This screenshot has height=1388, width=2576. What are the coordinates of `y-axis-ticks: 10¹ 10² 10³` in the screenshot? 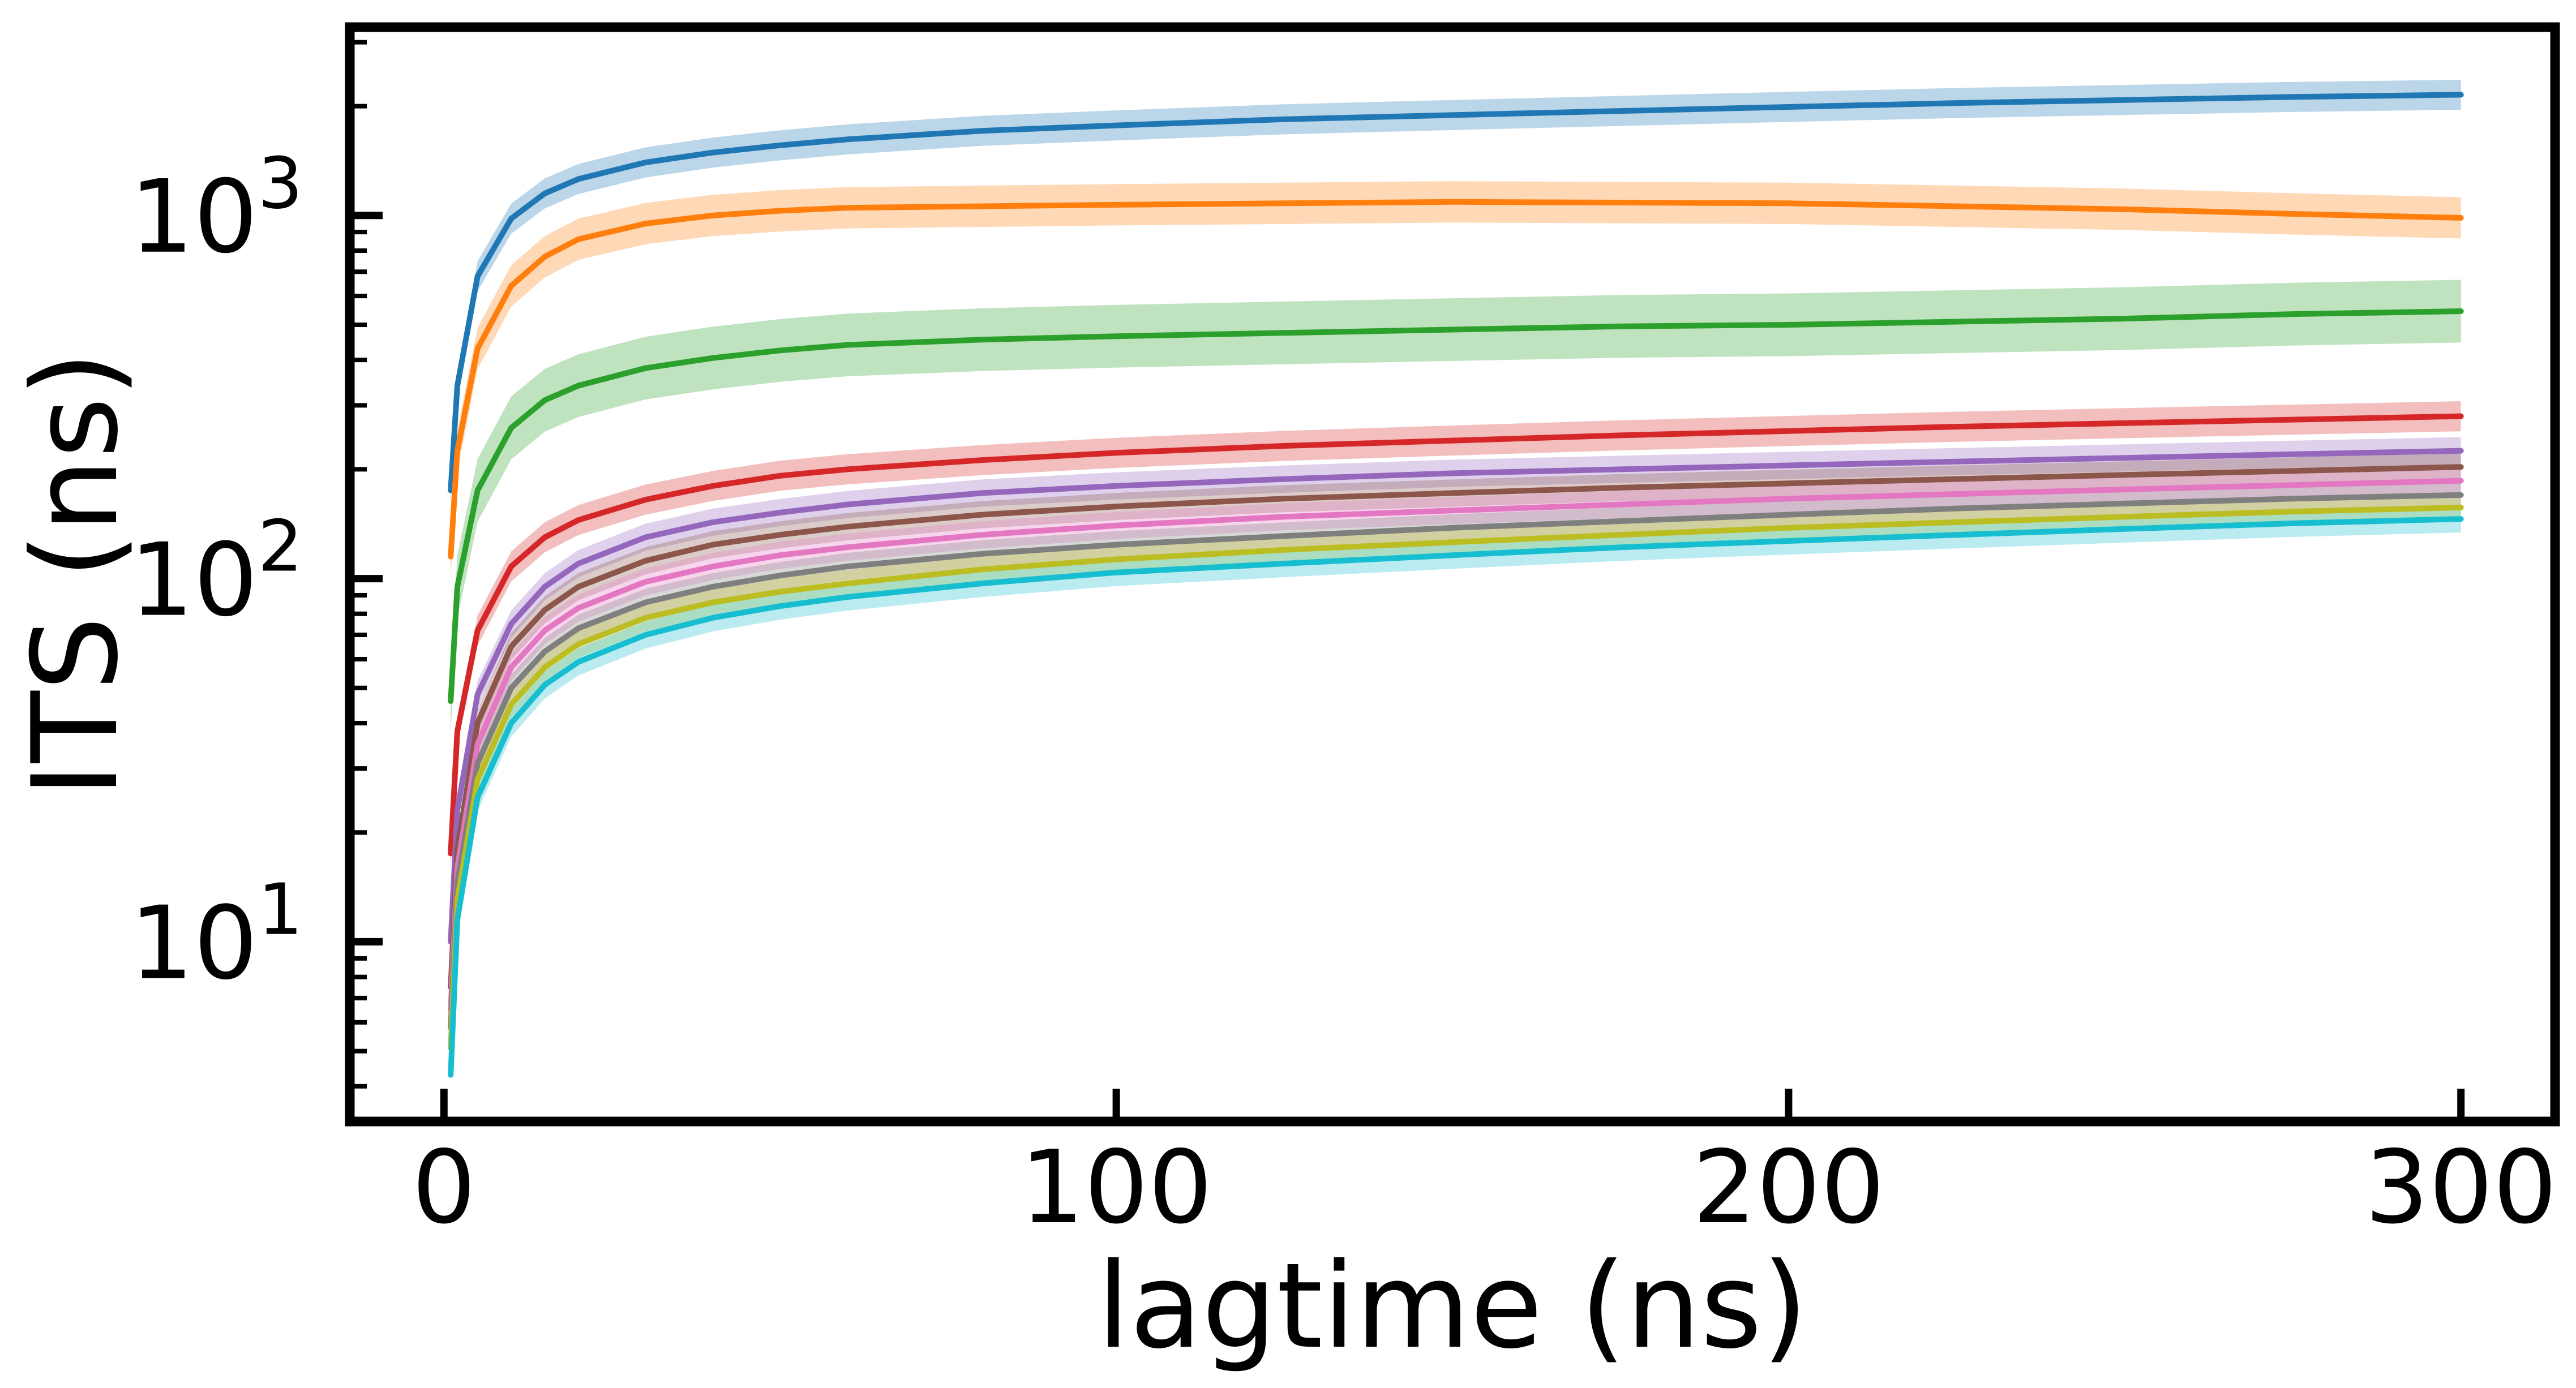 It's located at (256, 564).